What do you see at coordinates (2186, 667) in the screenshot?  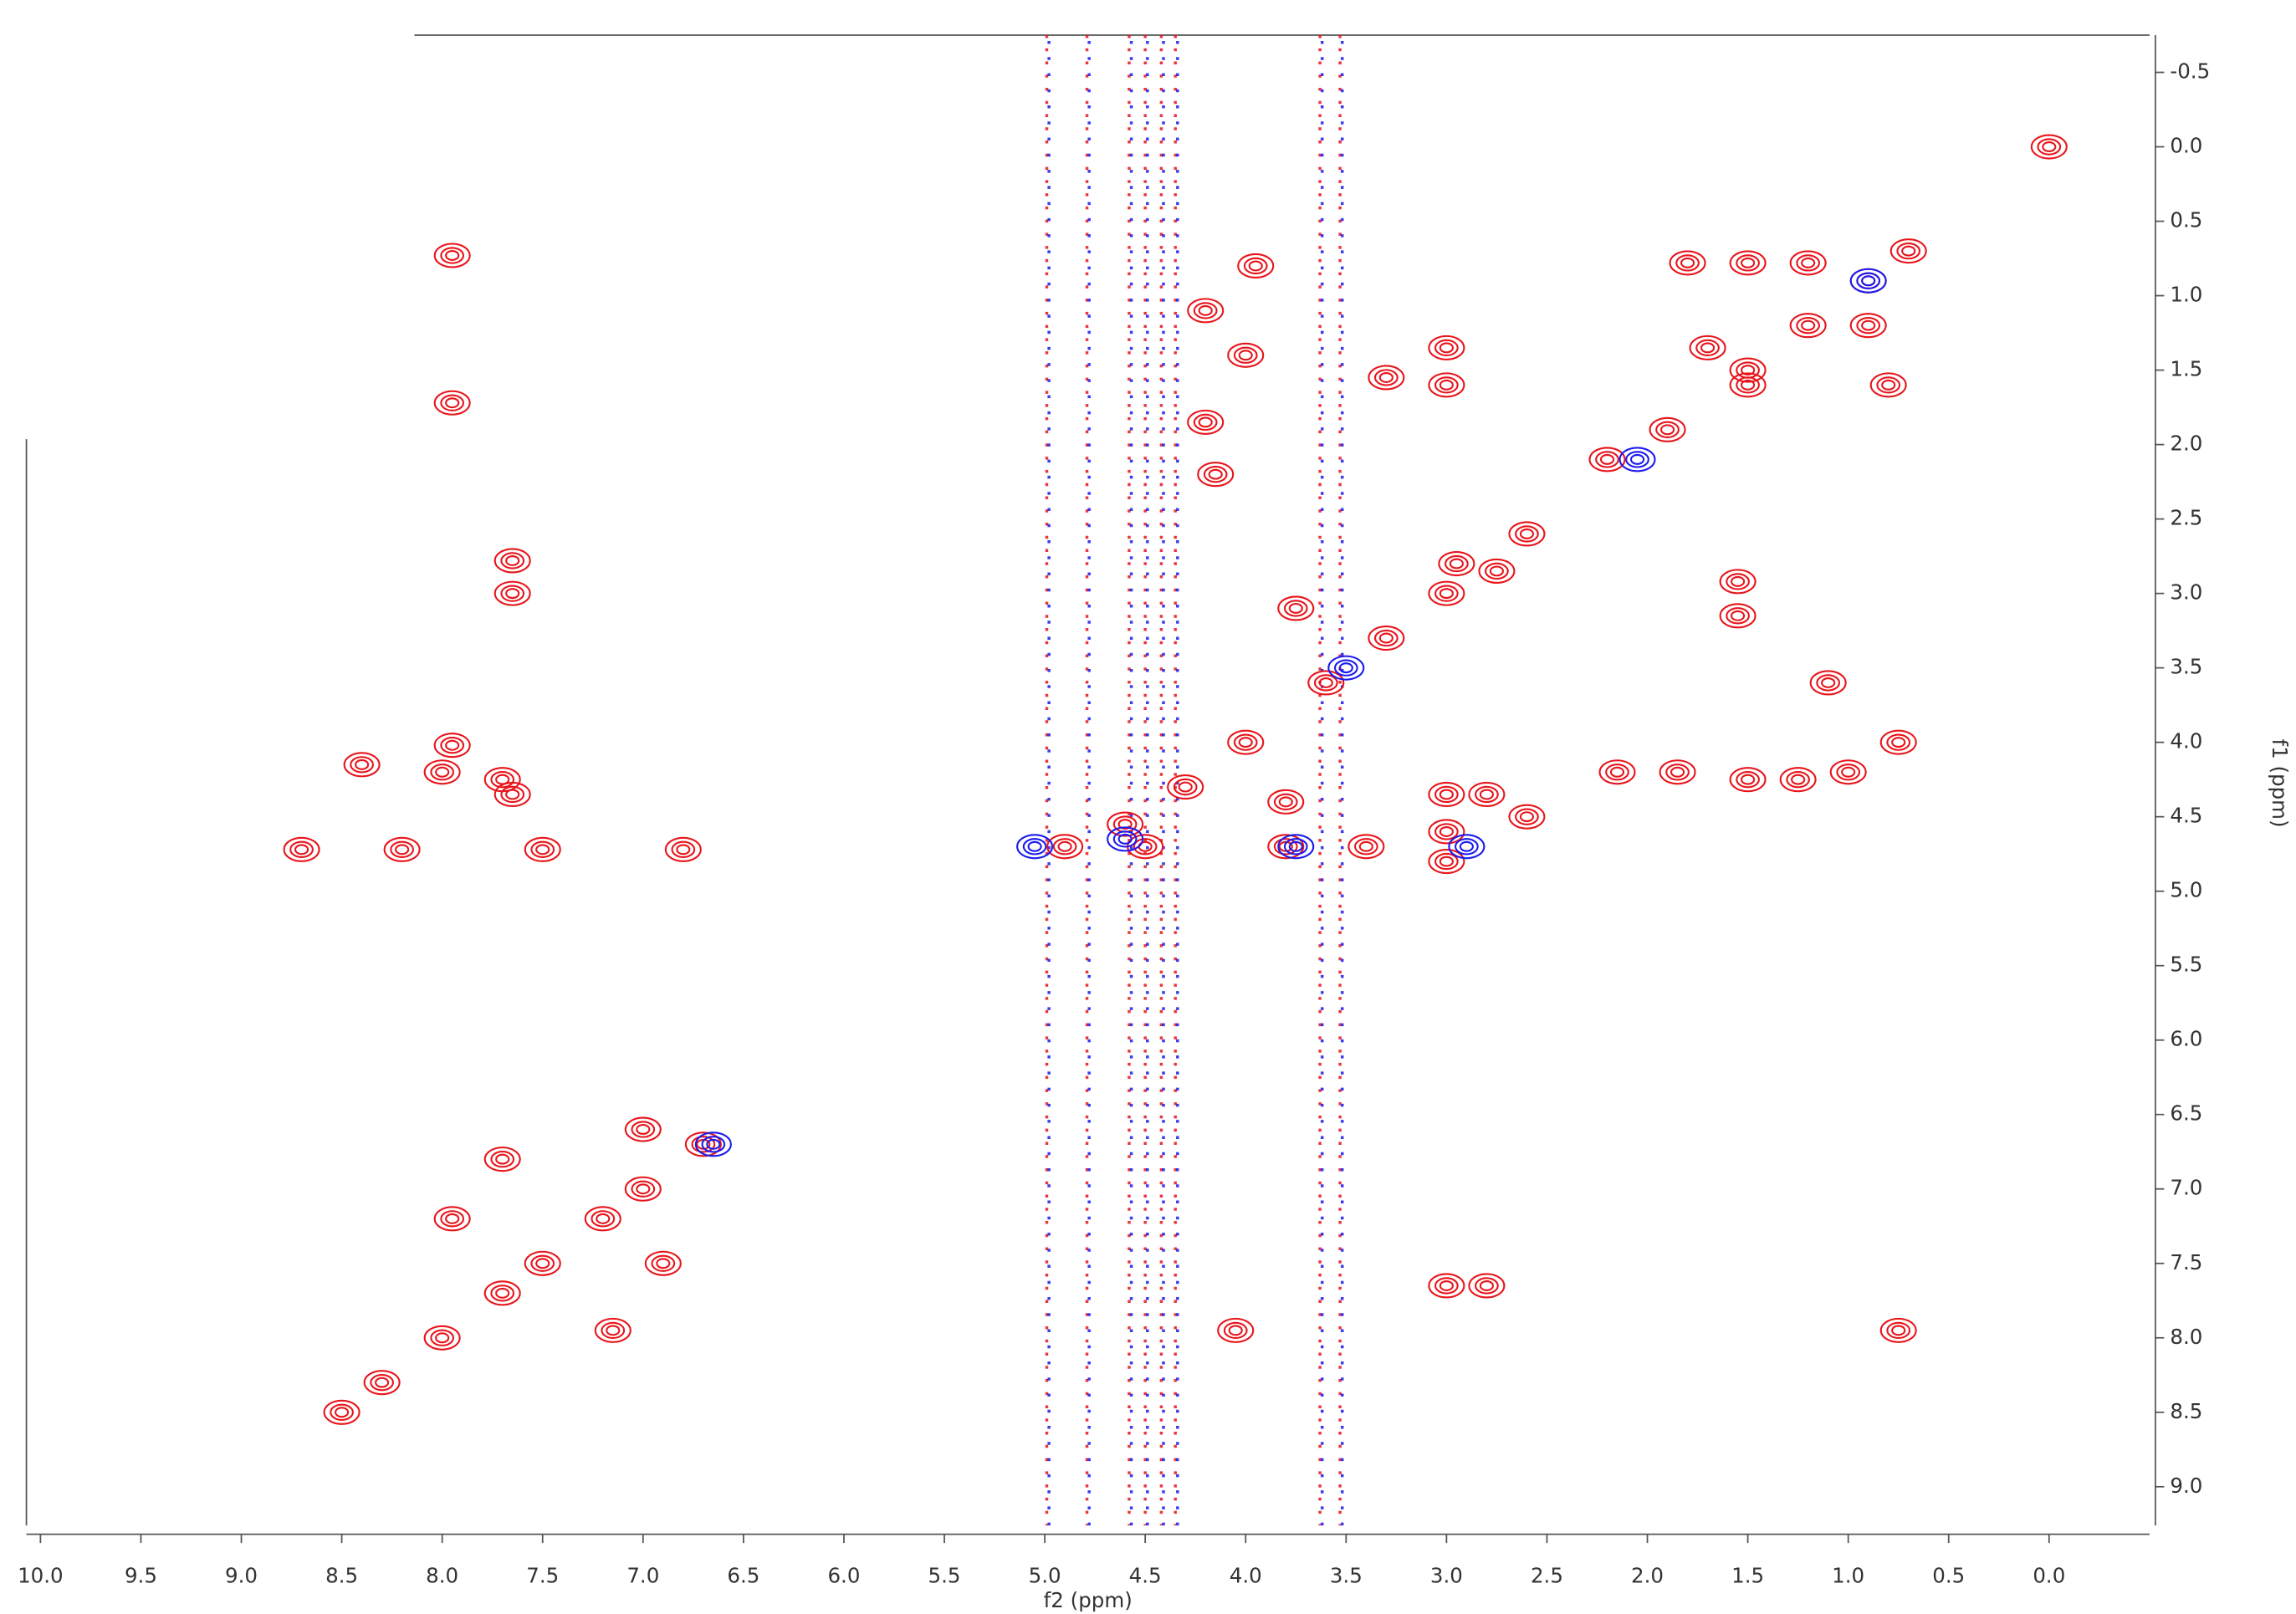 I see `y-tick-label: 3.5` at bounding box center [2186, 667].